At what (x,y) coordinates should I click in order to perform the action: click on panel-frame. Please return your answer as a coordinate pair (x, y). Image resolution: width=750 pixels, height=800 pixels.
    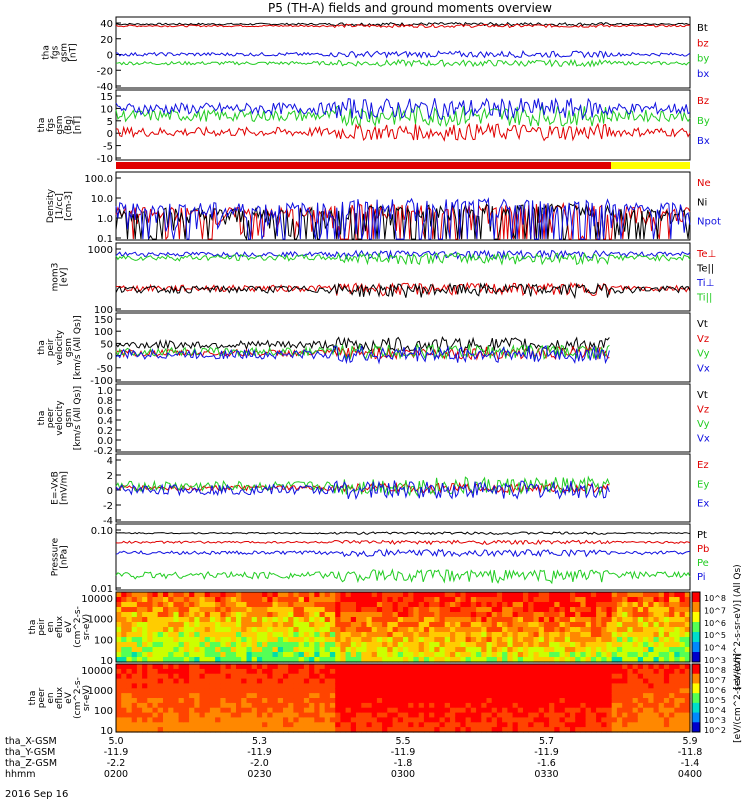
    Looking at the image, I should click on (403, 277).